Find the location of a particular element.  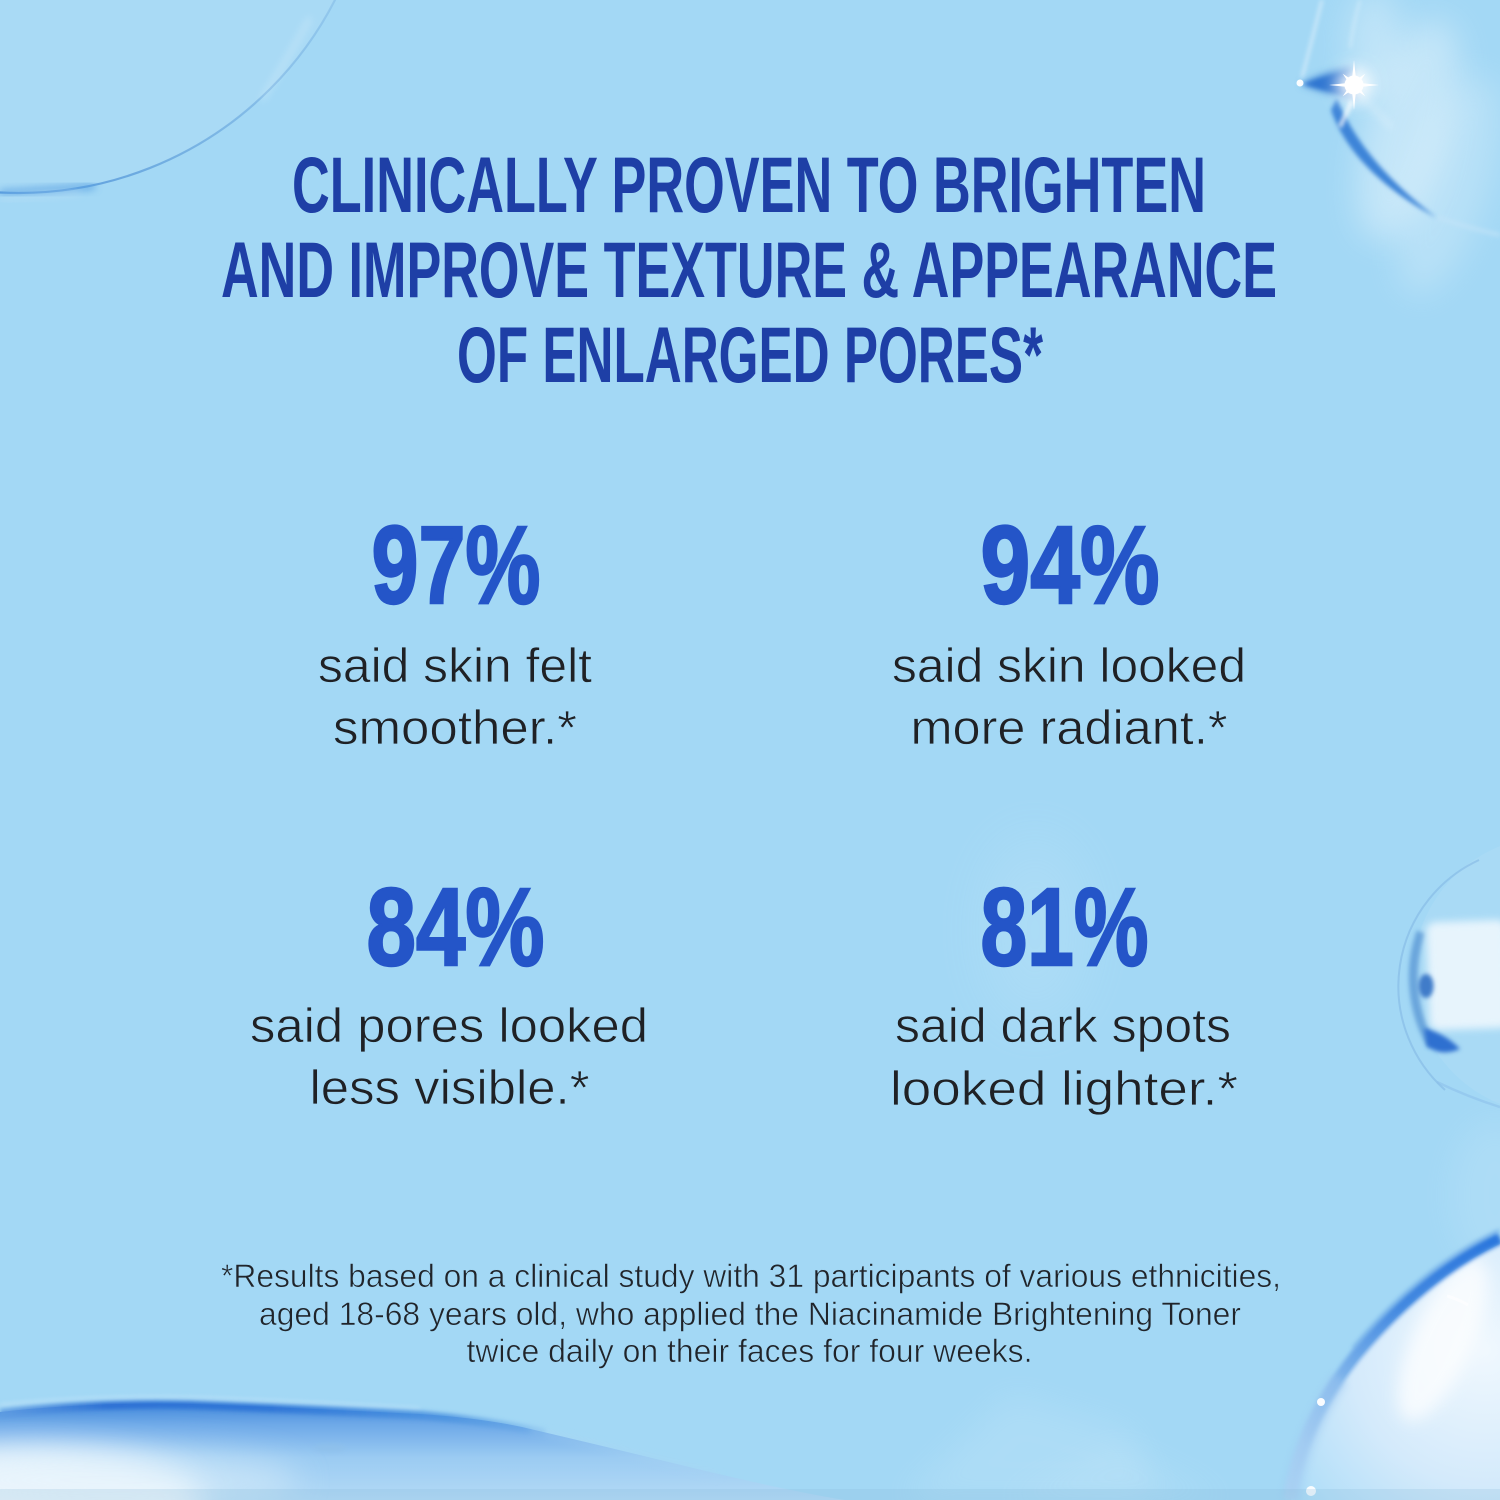

svg-text: 81% is located at coordinates (1065, 927).